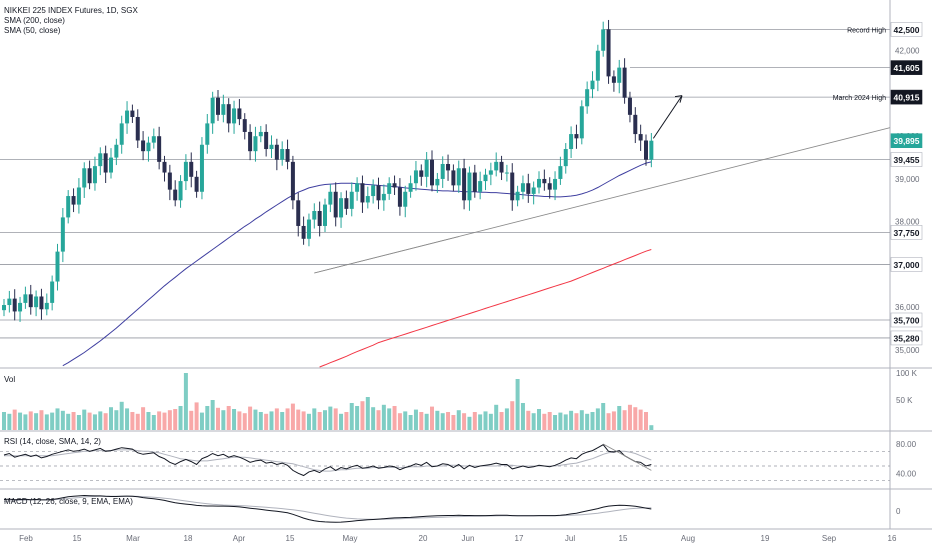  What do you see at coordinates (386, 255) in the screenshot?
I see `support-trendline` at bounding box center [386, 255].